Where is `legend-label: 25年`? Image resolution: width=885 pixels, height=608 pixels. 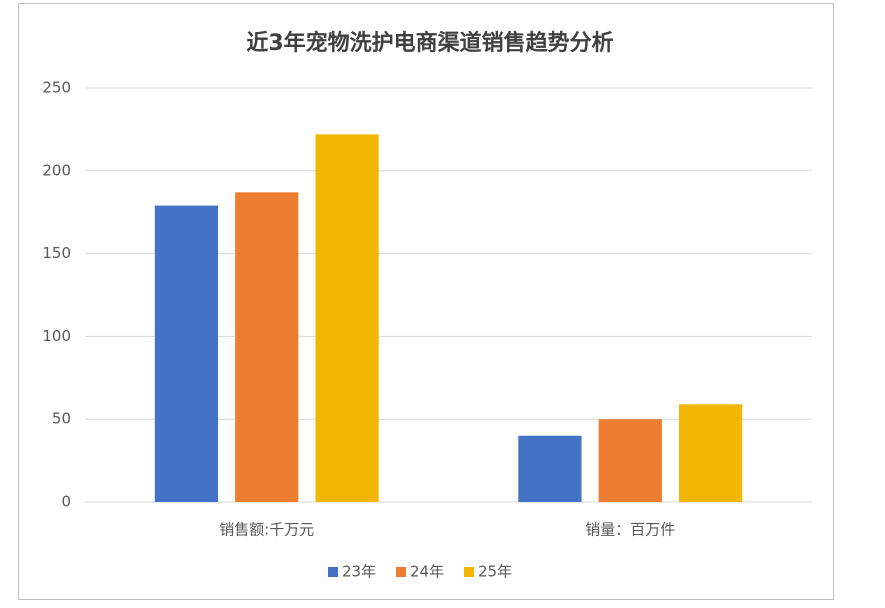 legend-label: 25年 is located at coordinates (495, 572).